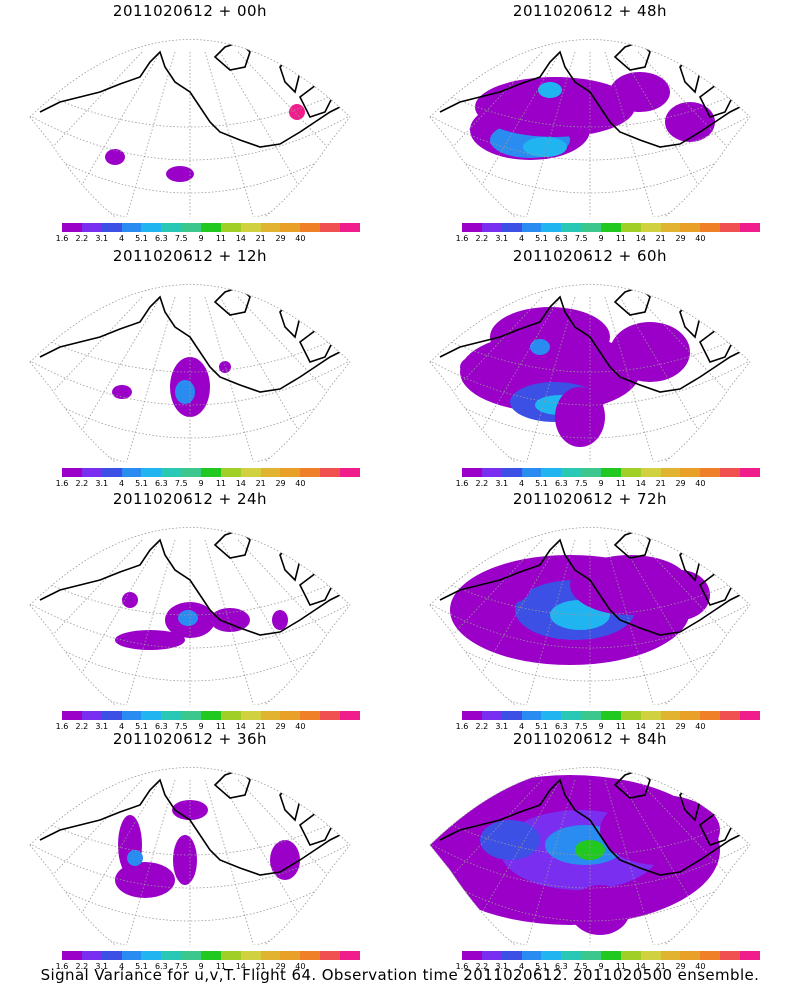  Describe the element at coordinates (280, 726) in the screenshot. I see `colorbar-tick-label: 29` at that location.